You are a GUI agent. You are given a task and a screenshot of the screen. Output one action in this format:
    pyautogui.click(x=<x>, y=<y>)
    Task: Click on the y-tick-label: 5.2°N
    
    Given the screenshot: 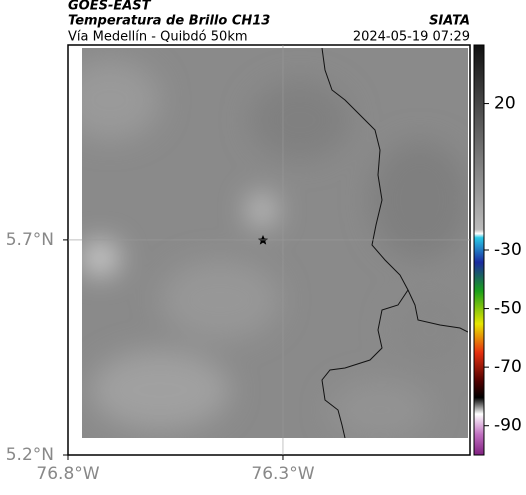 What is the action you would take?
    pyautogui.click(x=30, y=455)
    